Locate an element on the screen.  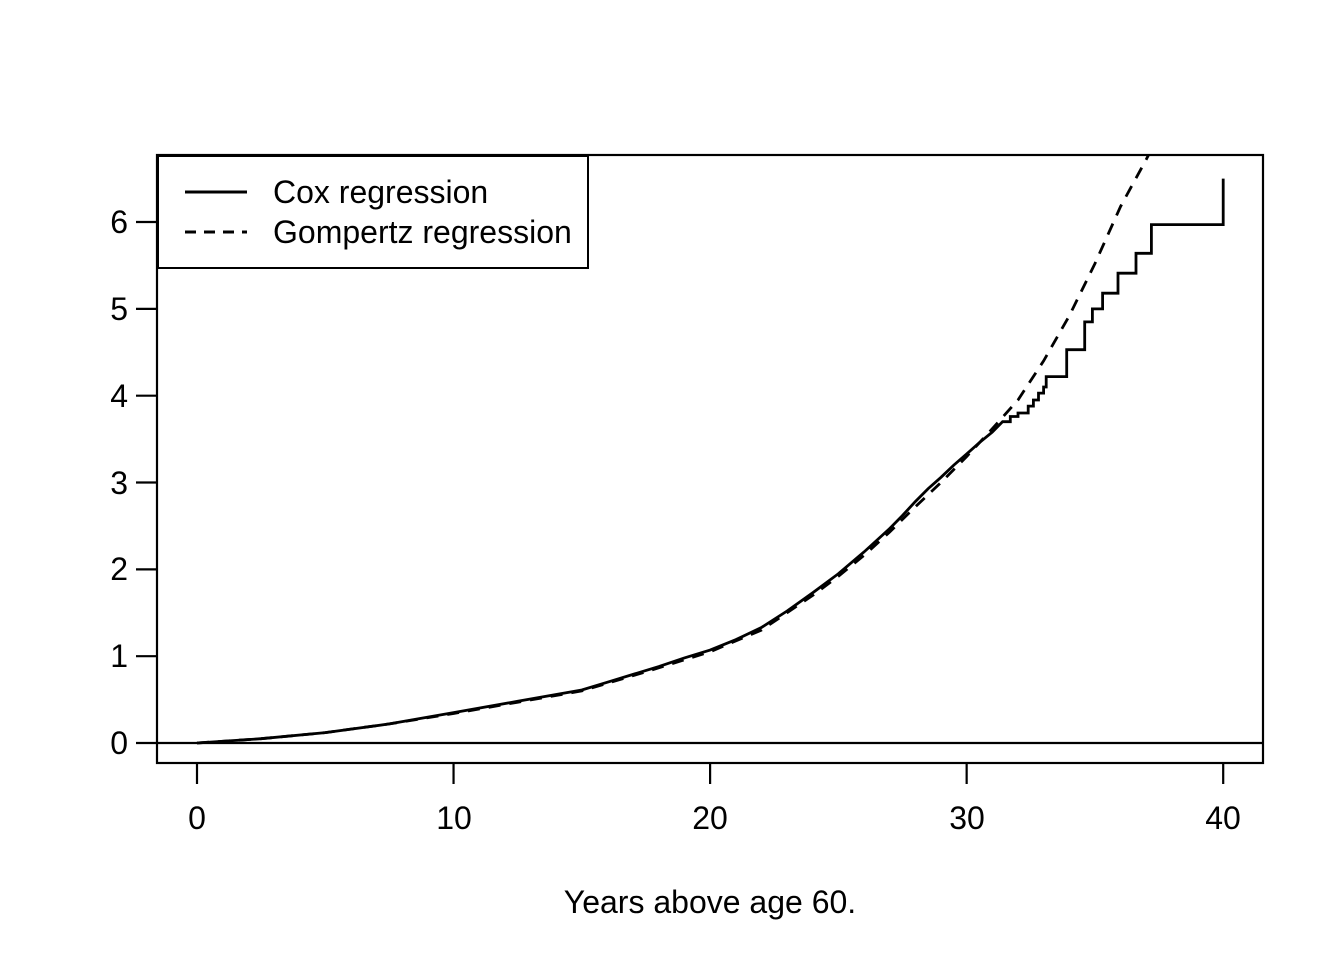
y-tick-label-0: 0 is located at coordinates (119, 743).